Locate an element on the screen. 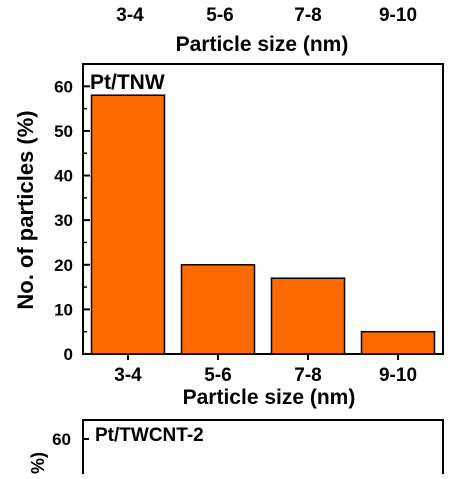  y-ticks-group: 0 10 20 30 40 50 60 is located at coordinates (72, 220).